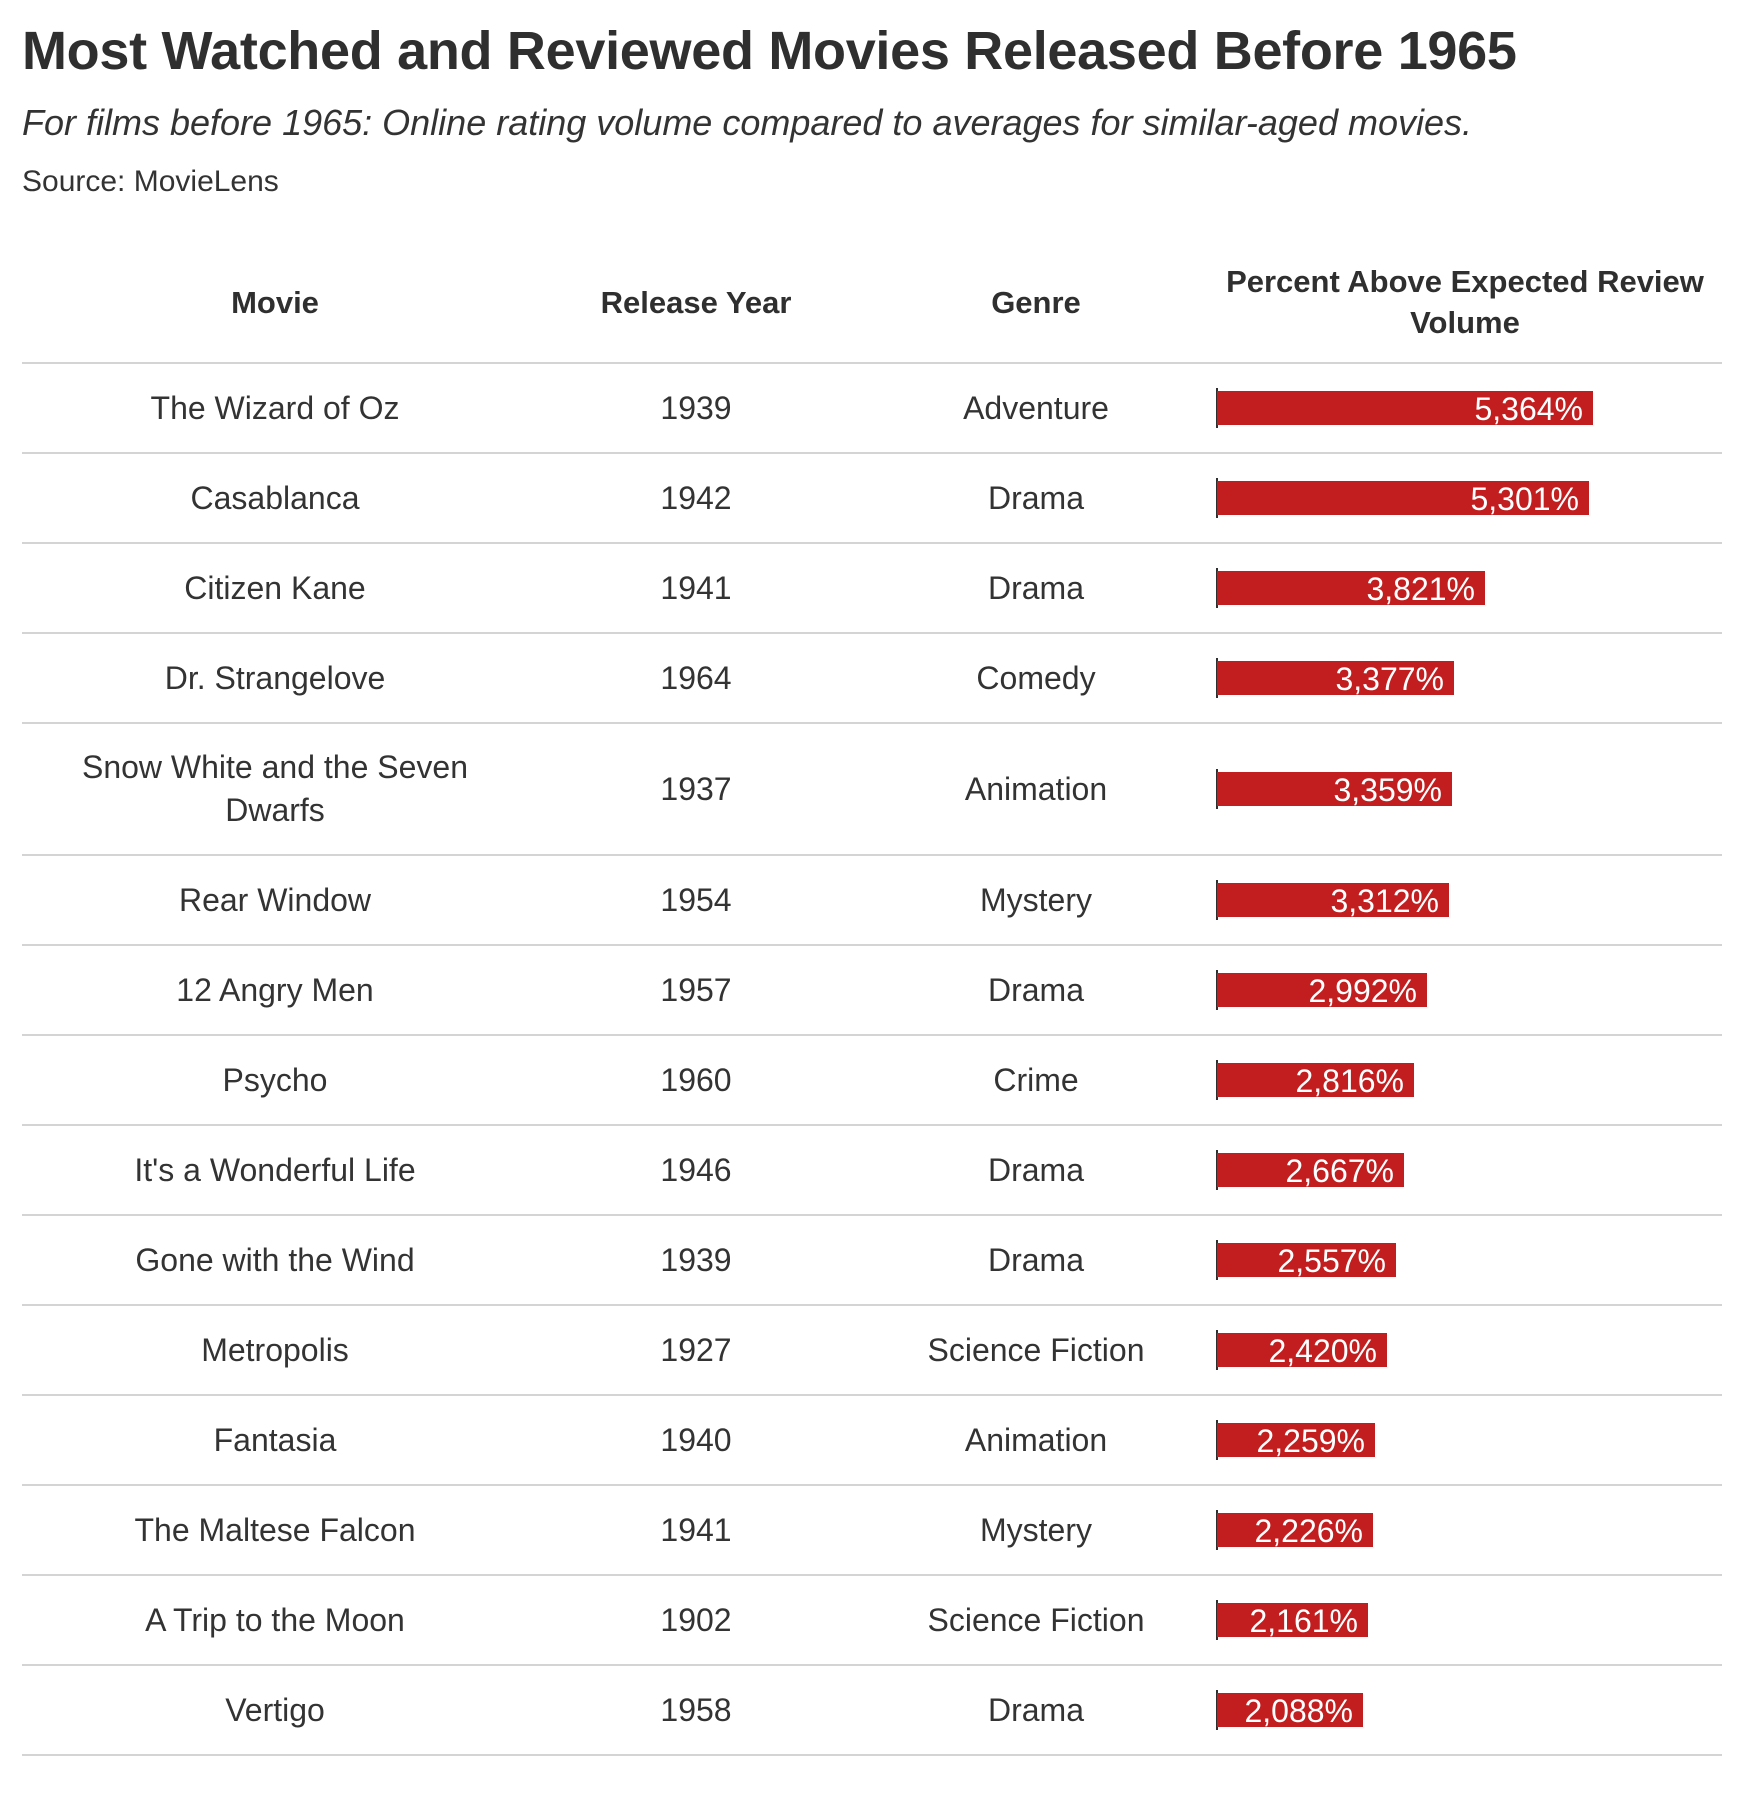 The height and width of the screenshot is (1796, 1744). I want to click on bar-track: 5,364%, so click(1466, 408).